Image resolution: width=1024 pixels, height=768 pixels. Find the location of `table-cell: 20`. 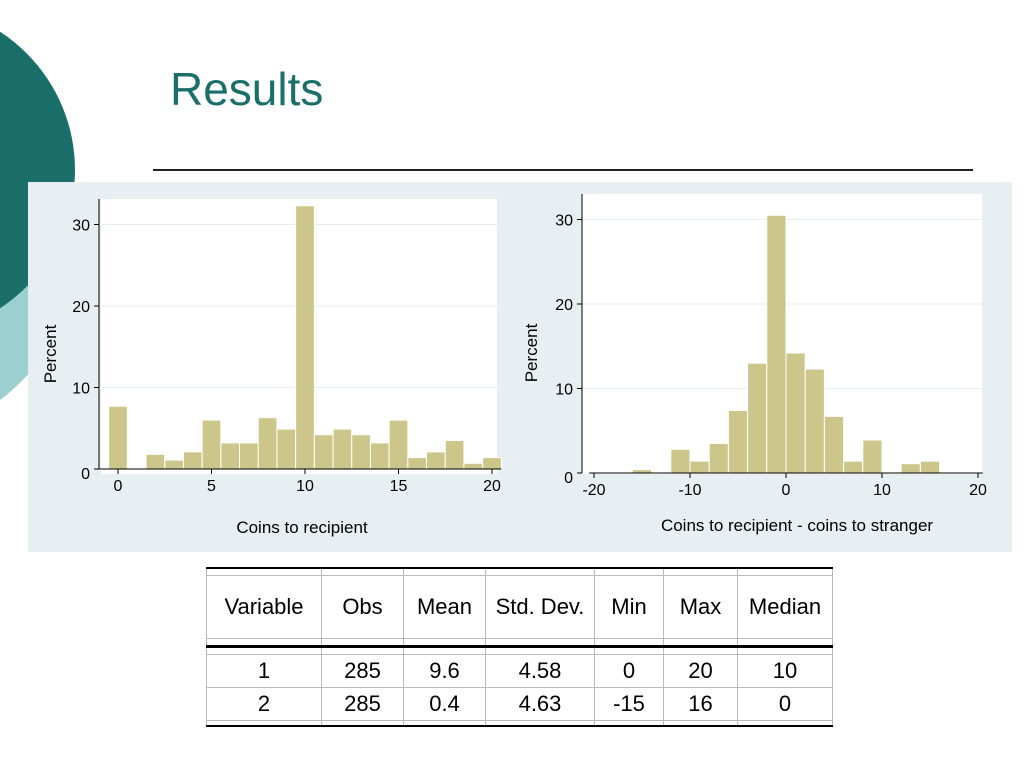

table-cell: 20 is located at coordinates (700, 671).